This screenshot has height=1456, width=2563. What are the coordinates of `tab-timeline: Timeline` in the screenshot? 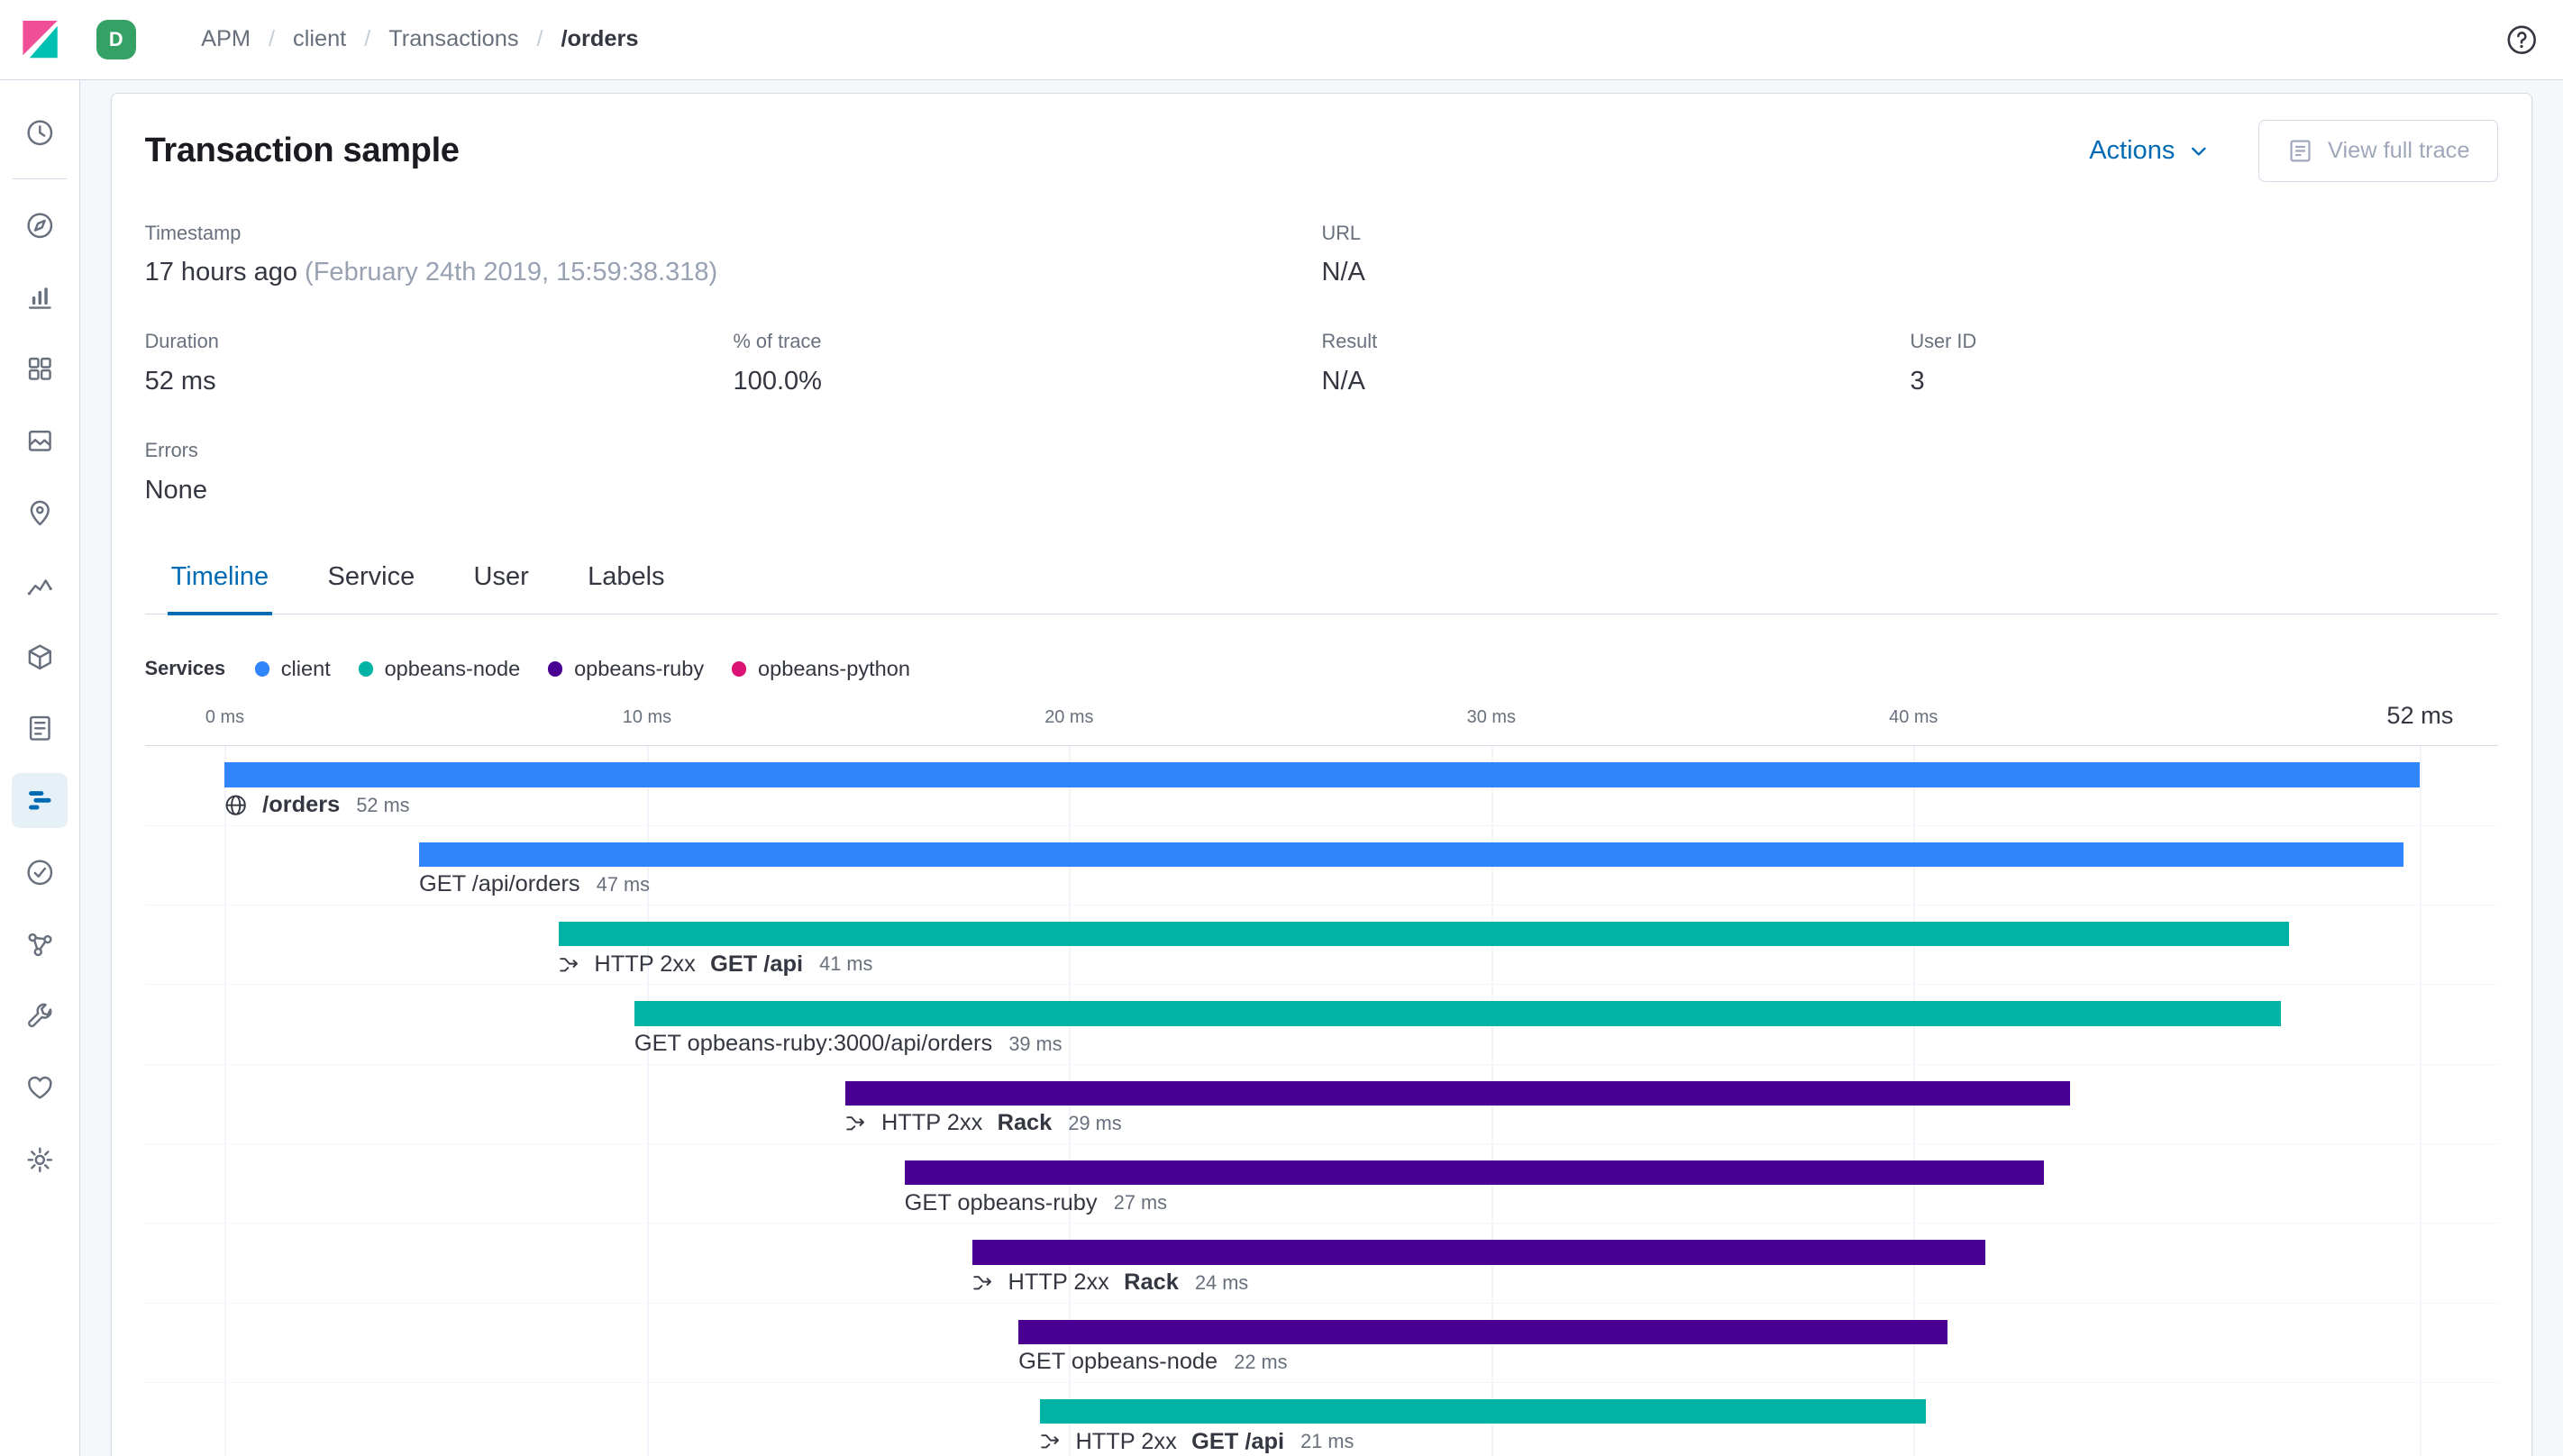 It's located at (219, 581).